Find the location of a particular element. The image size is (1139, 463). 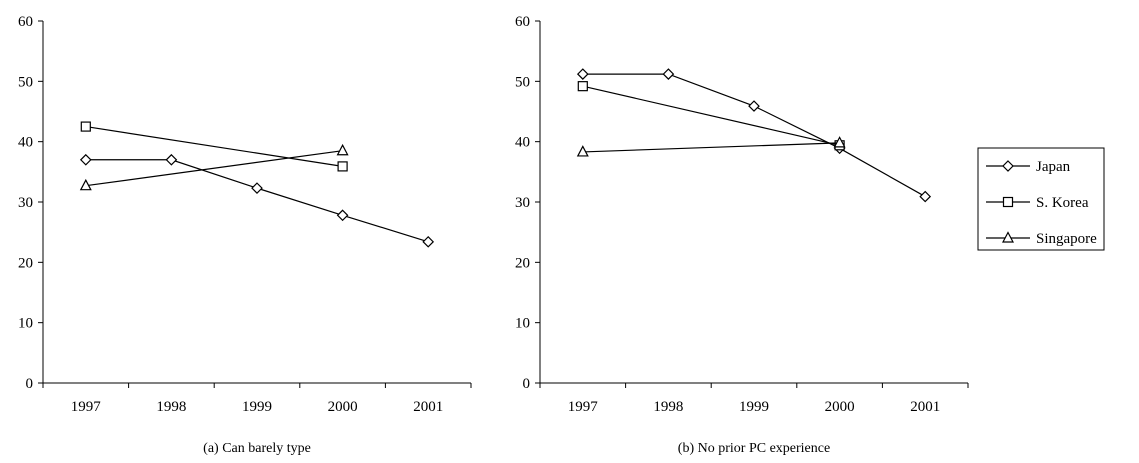

legend-label-singapore: Singapore is located at coordinates (1066, 239).